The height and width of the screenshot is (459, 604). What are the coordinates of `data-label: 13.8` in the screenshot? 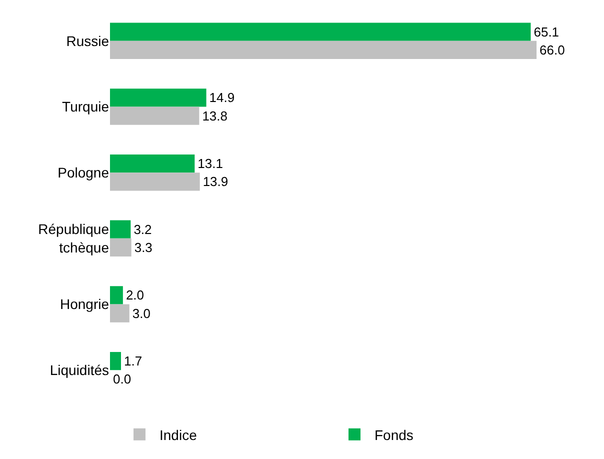 It's located at (215, 116).